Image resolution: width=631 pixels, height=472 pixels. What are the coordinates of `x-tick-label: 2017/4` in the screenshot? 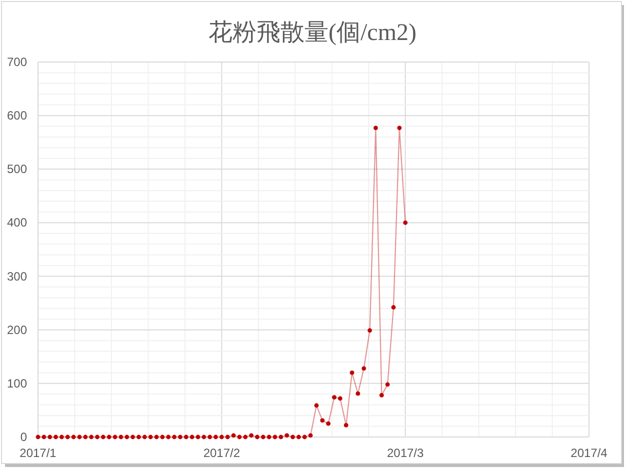 It's located at (589, 453).